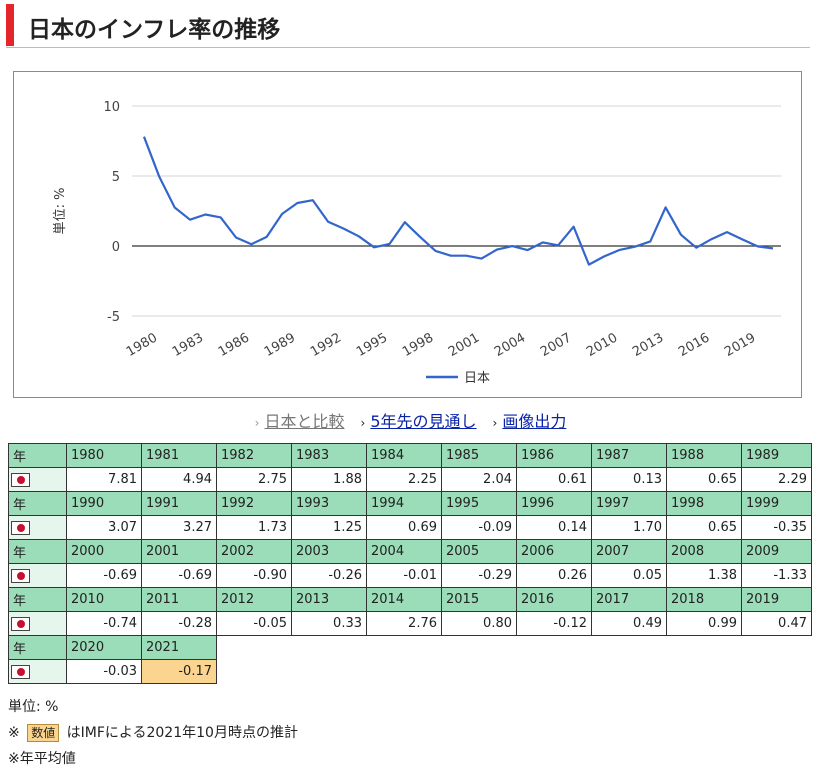  What do you see at coordinates (372, 345) in the screenshot?
I see `x-tick-label: 1995` at bounding box center [372, 345].